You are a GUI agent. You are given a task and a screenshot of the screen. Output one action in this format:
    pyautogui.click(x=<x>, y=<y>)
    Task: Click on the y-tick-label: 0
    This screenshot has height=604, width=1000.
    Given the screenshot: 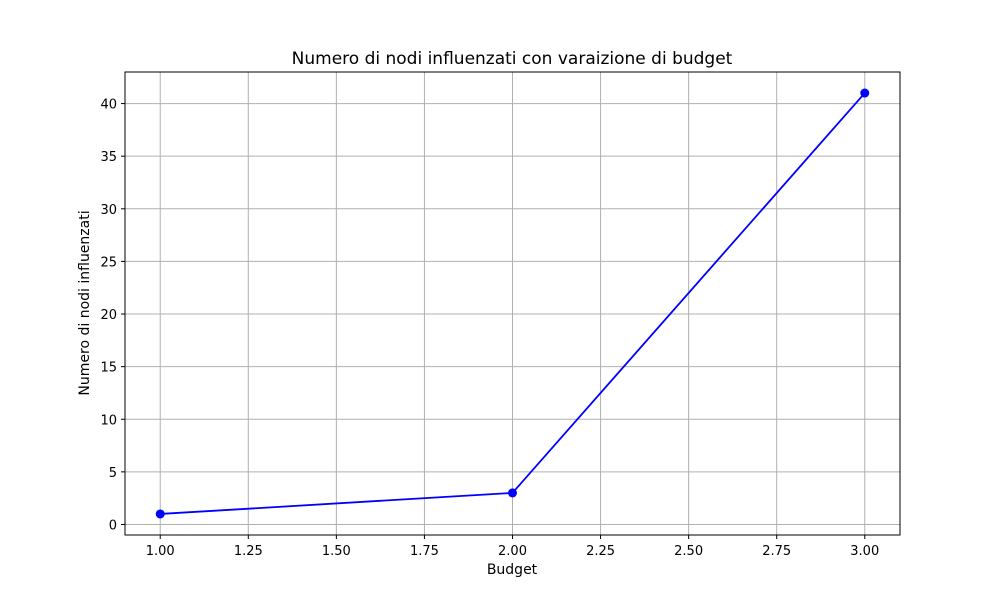 What is the action you would take?
    pyautogui.click(x=113, y=525)
    